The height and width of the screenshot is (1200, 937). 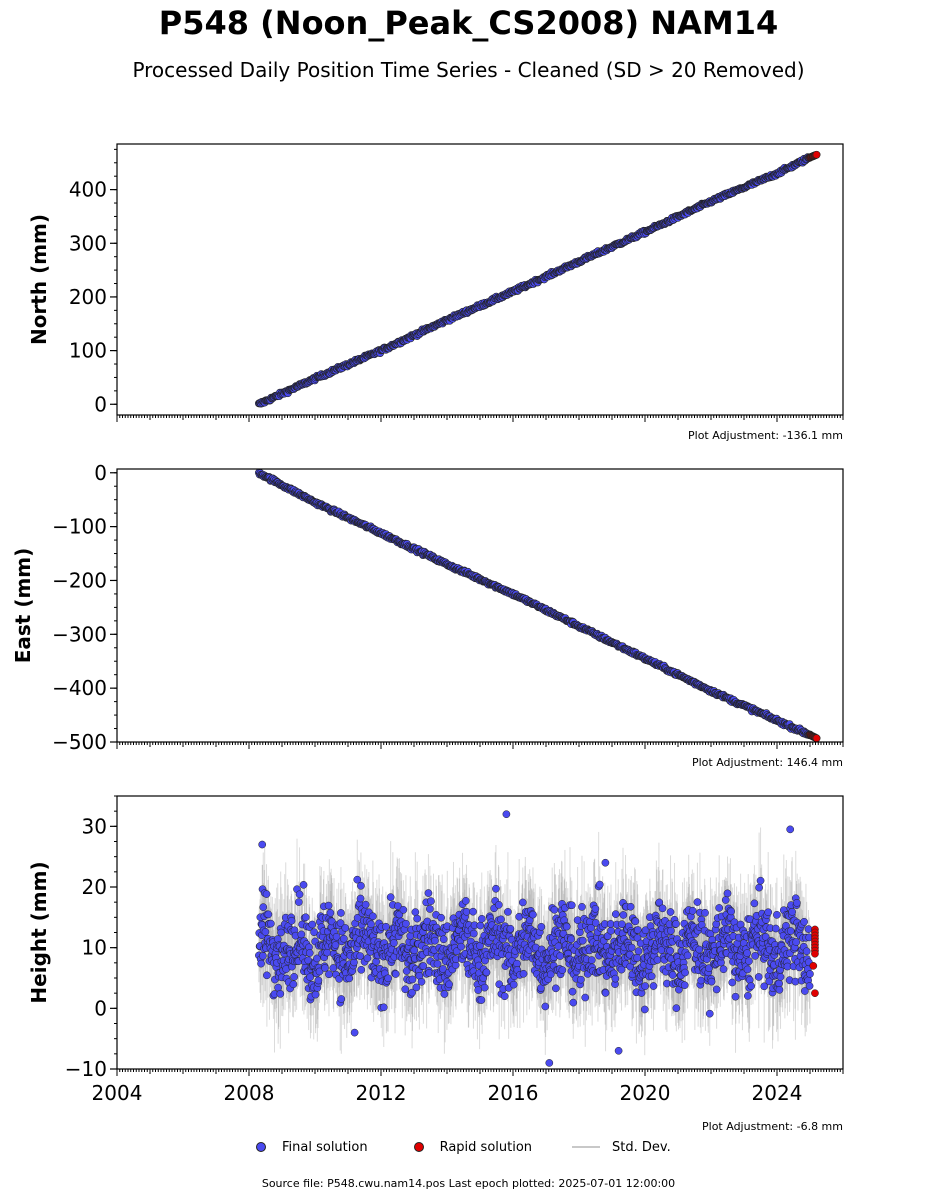 I want to click on y-axis-label: North (mm), so click(x=39, y=279).